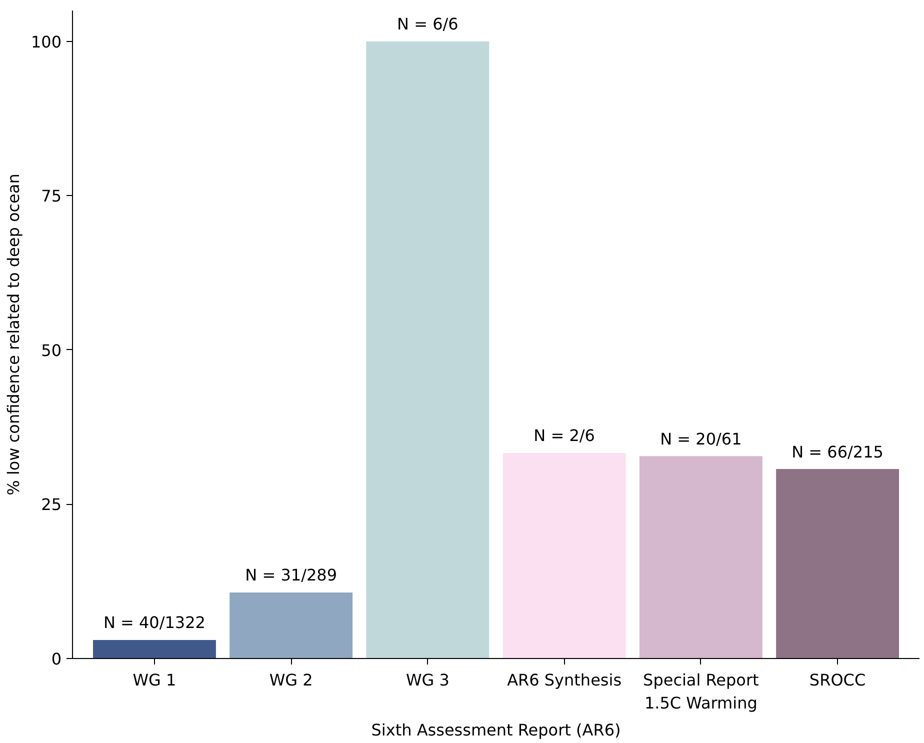 The height and width of the screenshot is (743, 924). What do you see at coordinates (701, 691) in the screenshot?
I see `x-tick-label: Special Report 1.5C Warming` at bounding box center [701, 691].